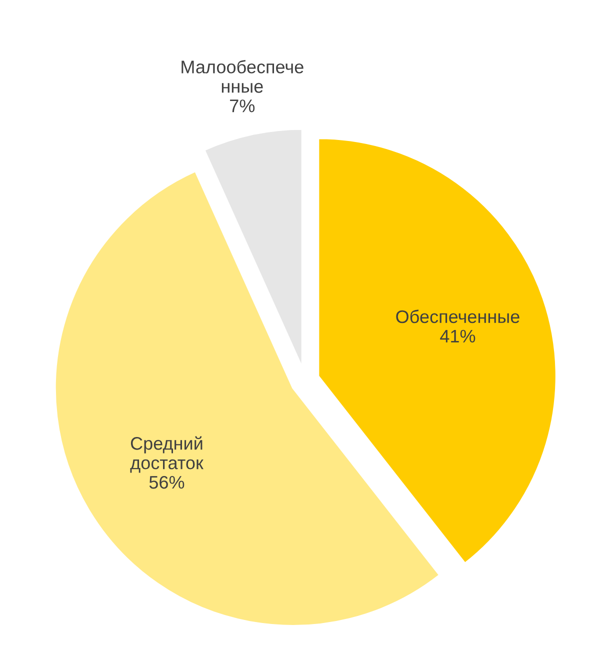 This screenshot has height=660, width=610. What do you see at coordinates (458, 317) in the screenshot?
I see `slice-label: Обеспеченные` at bounding box center [458, 317].